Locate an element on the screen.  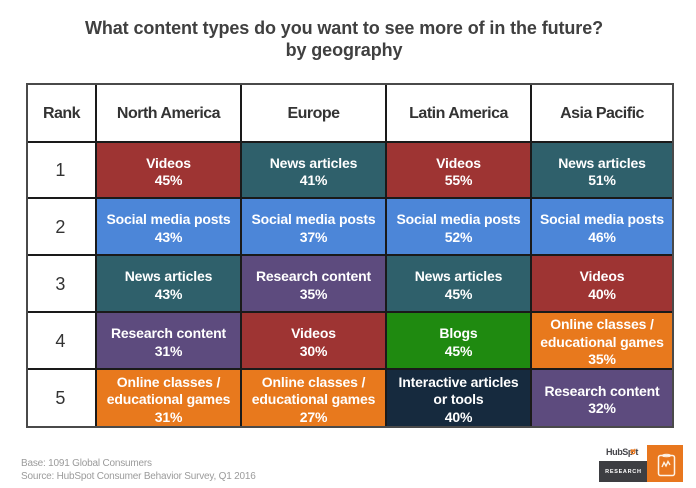
svg-text: t is located at coordinates (636, 452).